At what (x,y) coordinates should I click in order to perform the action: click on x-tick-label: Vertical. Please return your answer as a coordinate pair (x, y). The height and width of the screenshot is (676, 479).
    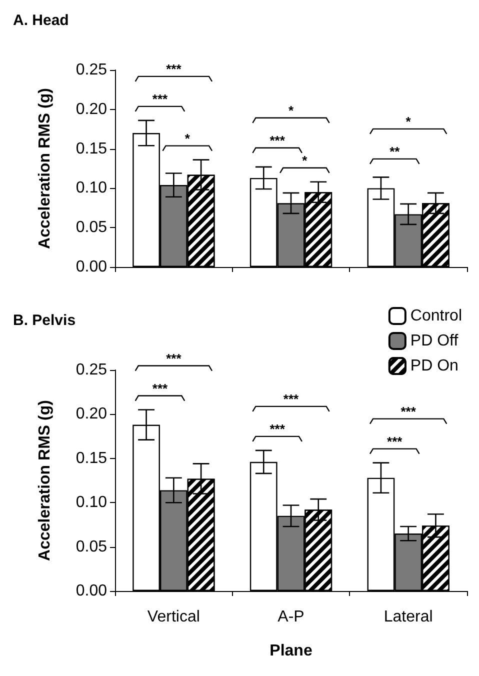
    Looking at the image, I should click on (173, 617).